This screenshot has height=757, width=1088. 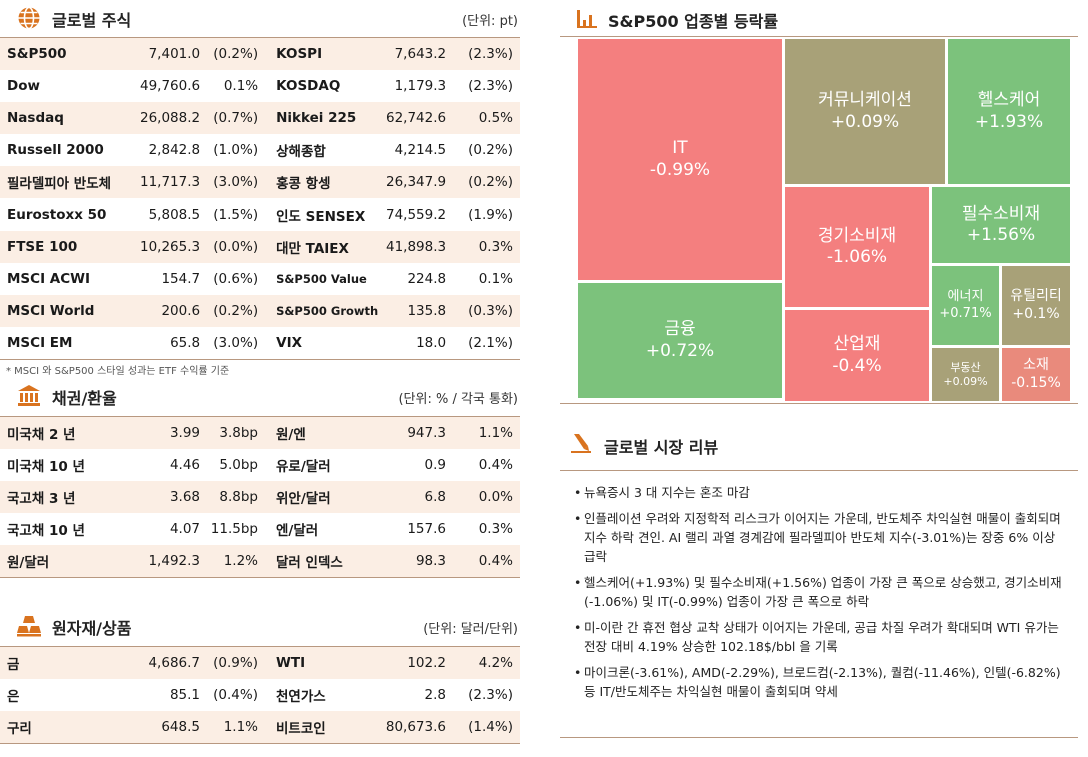 I want to click on cell-n1: S&P500, so click(x=70, y=53).